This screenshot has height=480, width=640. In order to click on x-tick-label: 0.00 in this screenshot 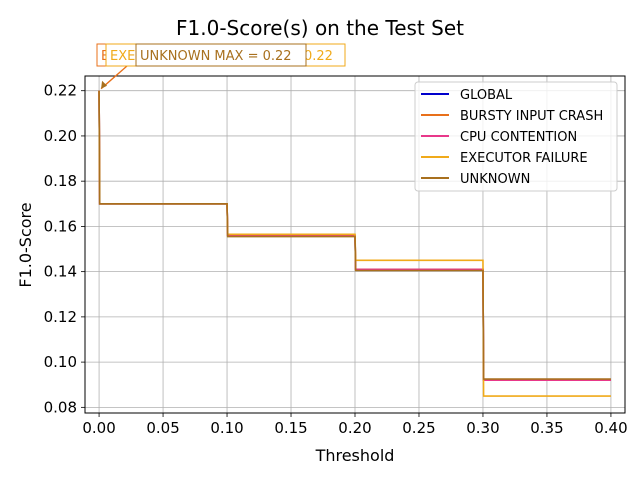, I will do `click(98, 428)`.